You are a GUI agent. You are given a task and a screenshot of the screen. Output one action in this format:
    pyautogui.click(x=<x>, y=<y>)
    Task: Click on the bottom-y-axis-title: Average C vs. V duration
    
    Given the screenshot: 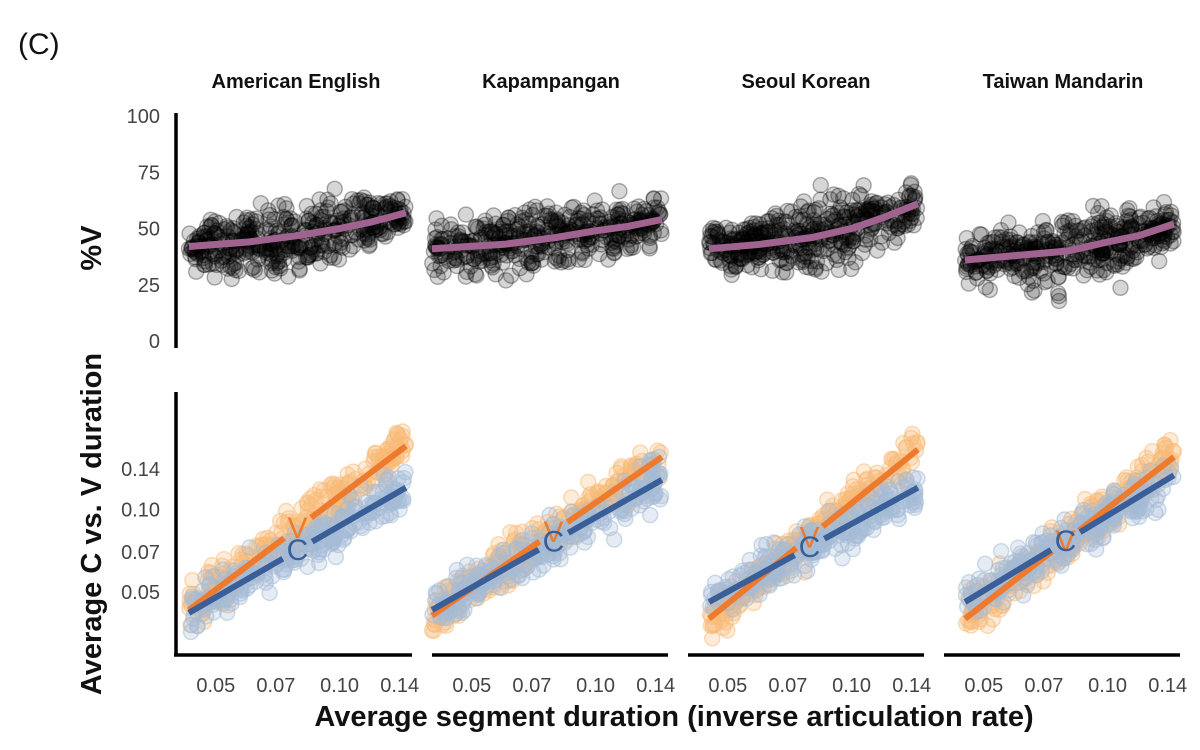 What is the action you would take?
    pyautogui.click(x=92, y=524)
    